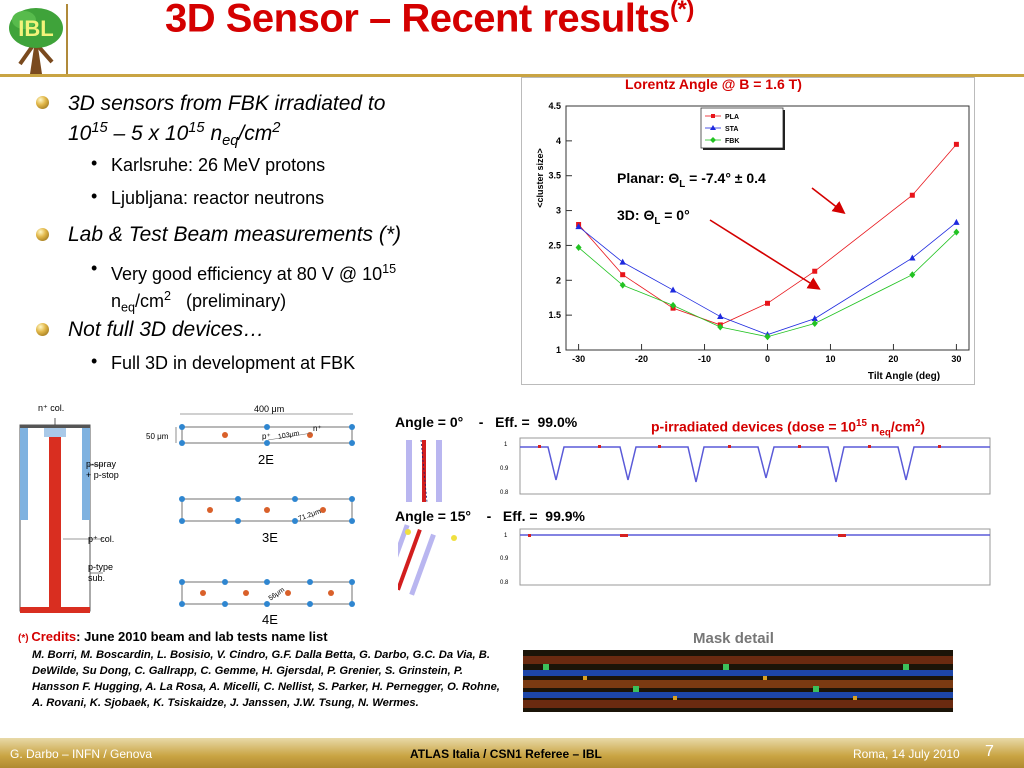 The width and height of the screenshot is (1024, 768). I want to click on chart-xlabel: Tilt Angle (deg), so click(904, 376).